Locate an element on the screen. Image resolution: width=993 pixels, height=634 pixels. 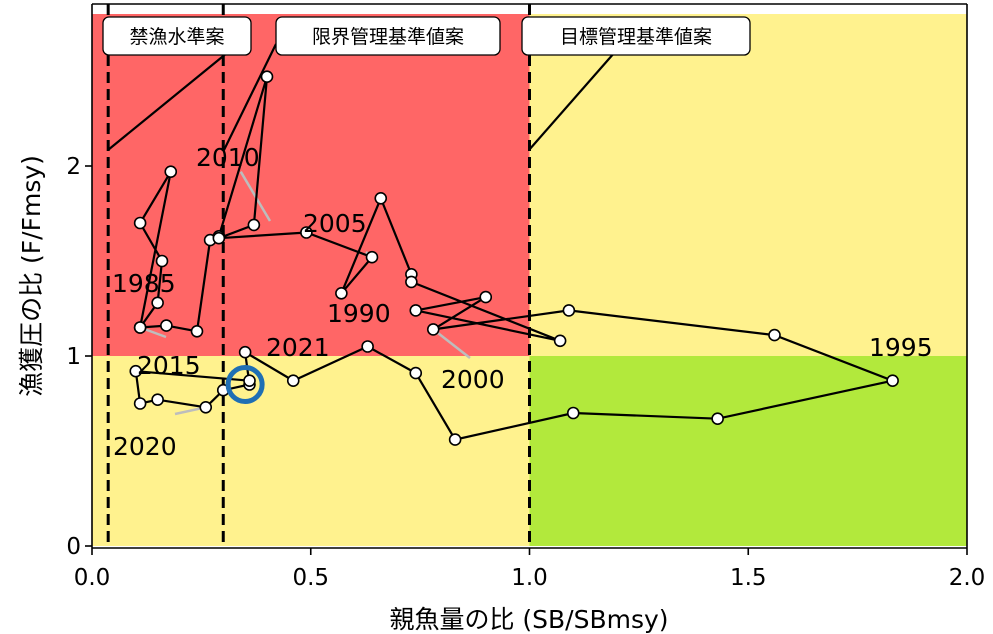
year-label: 1985 is located at coordinates (144, 283).